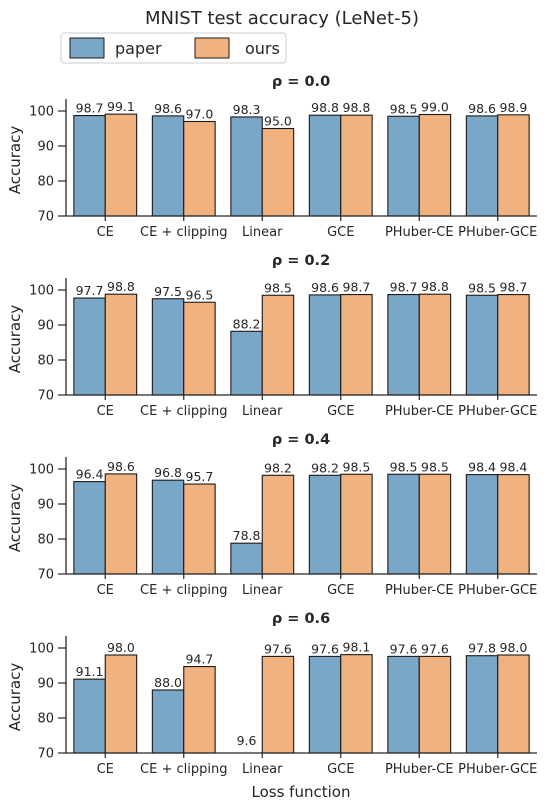 The height and width of the screenshot is (809, 547). Describe the element at coordinates (200, 476) in the screenshot. I see `bar-value-label: 95.7` at that location.